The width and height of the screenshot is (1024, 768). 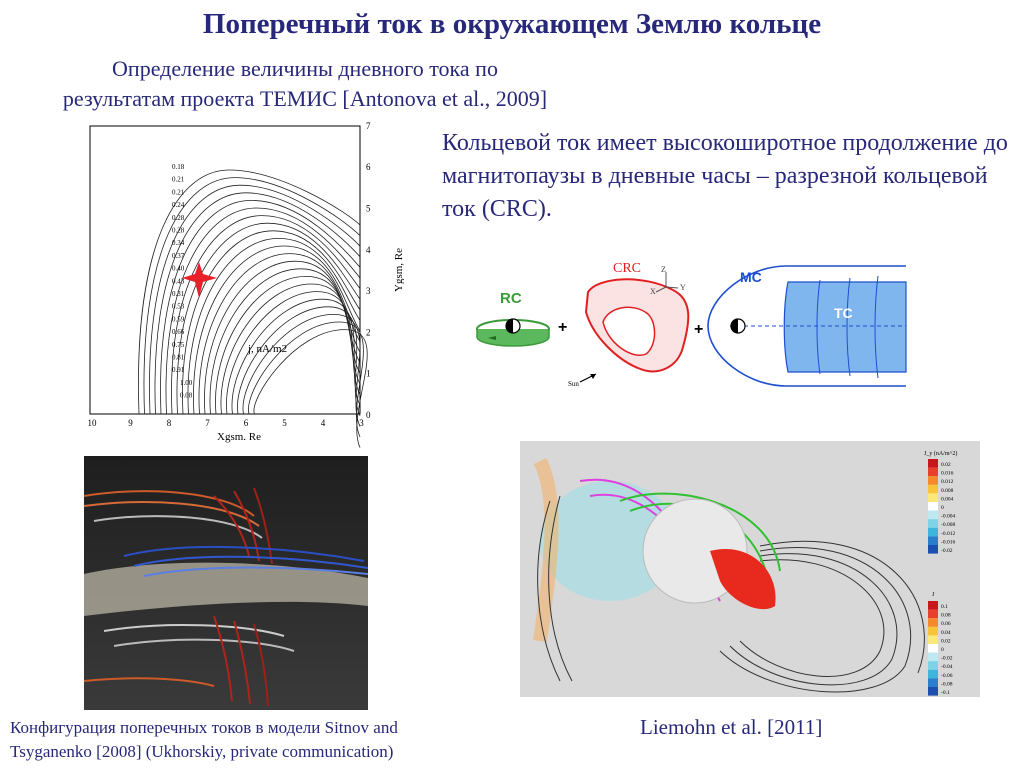 What do you see at coordinates (178, 192) in the screenshot?
I see `contour-value-label: 0.21` at bounding box center [178, 192].